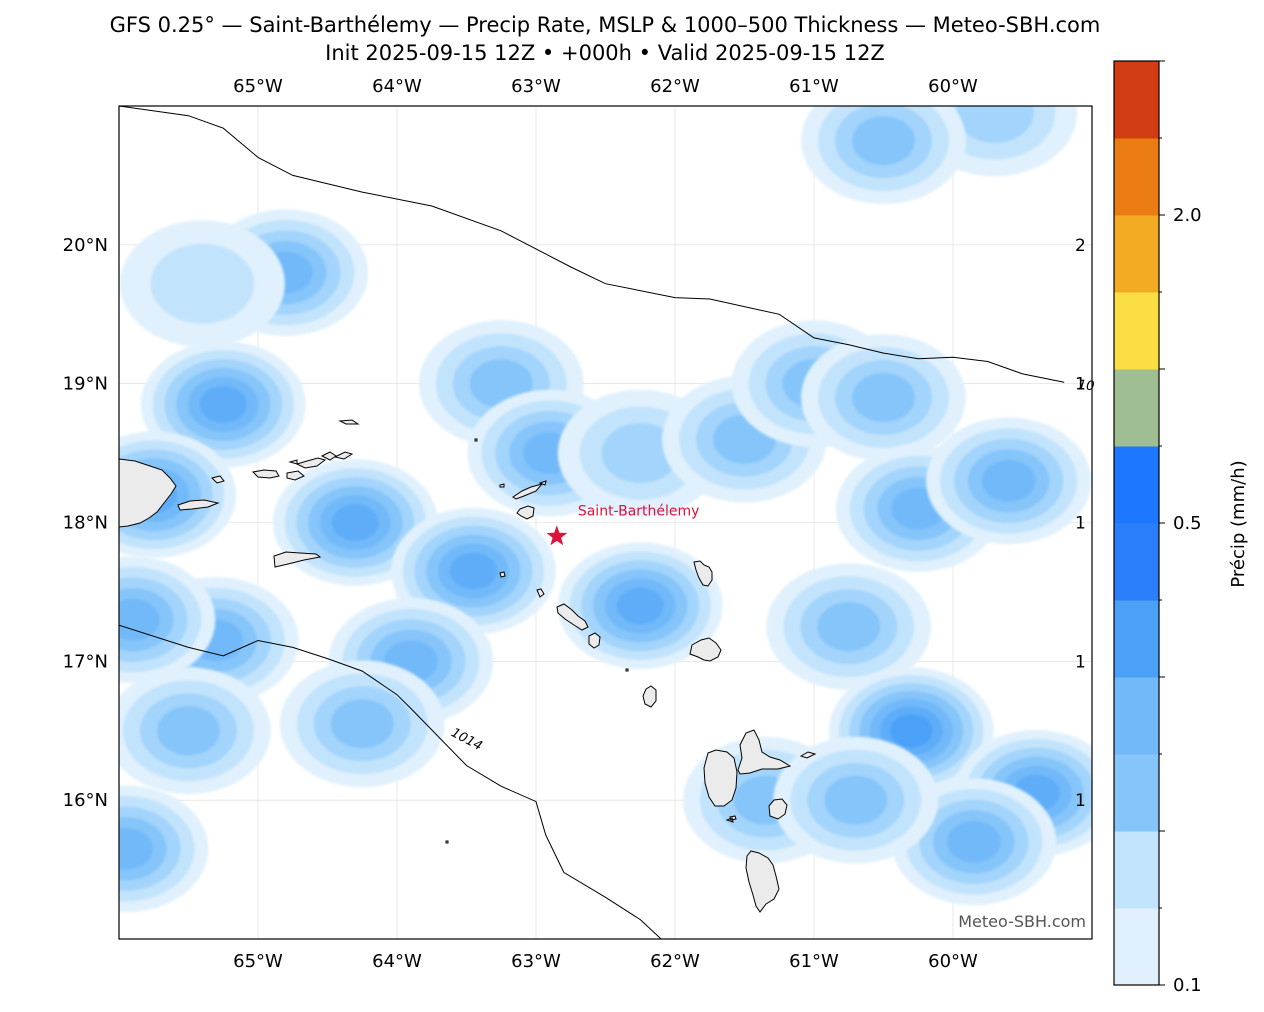 Image resolution: width=1264 pixels, height=1012 pixels. What do you see at coordinates (594, 640) in the screenshot?
I see `land-nevis` at bounding box center [594, 640].